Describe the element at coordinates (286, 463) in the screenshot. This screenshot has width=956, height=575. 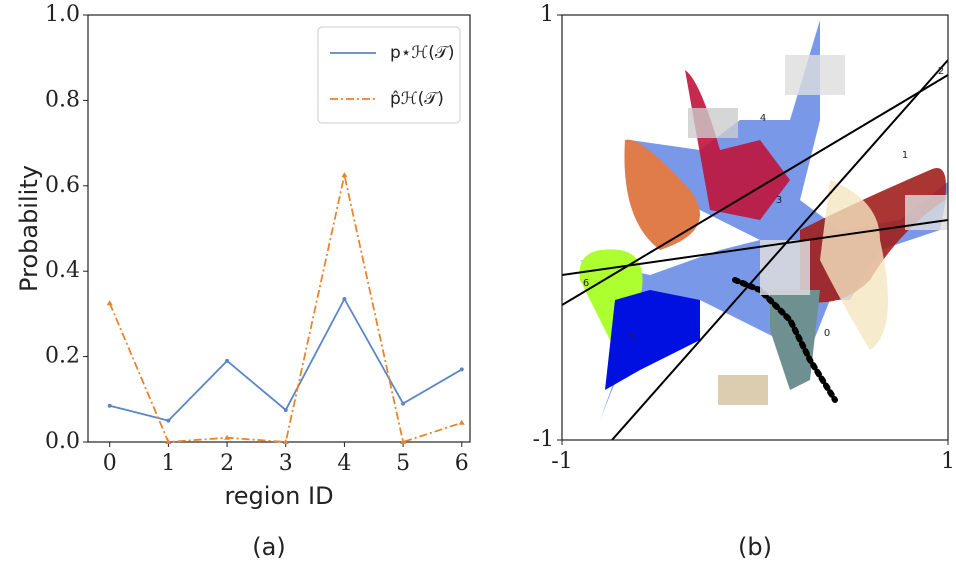
I see `x-tick-label: 3` at that location.